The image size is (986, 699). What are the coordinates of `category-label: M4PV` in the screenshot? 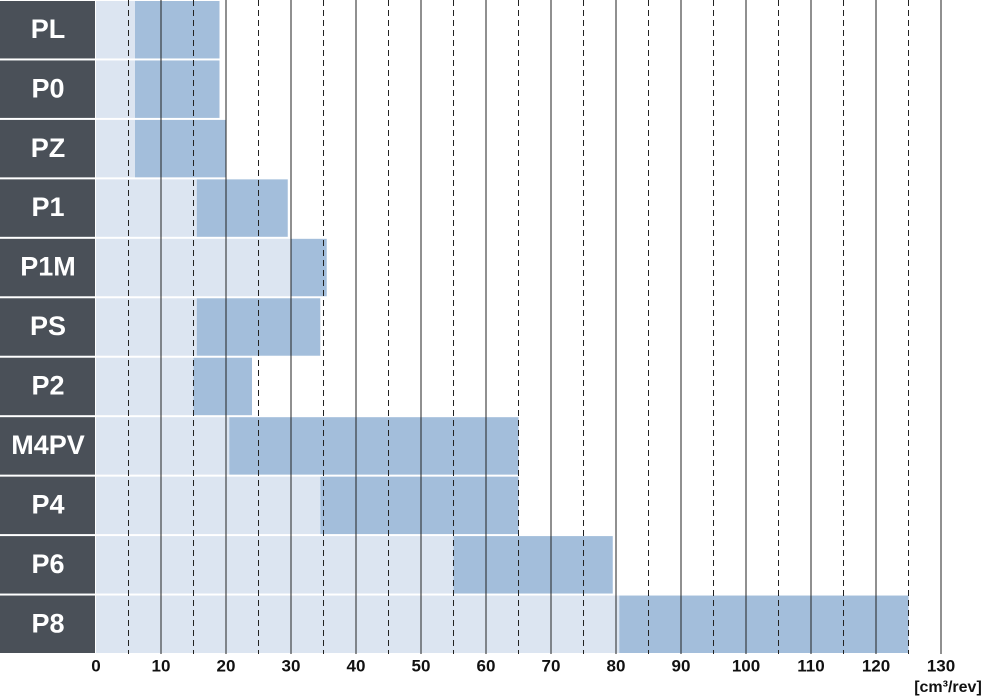 It's located at (48, 445).